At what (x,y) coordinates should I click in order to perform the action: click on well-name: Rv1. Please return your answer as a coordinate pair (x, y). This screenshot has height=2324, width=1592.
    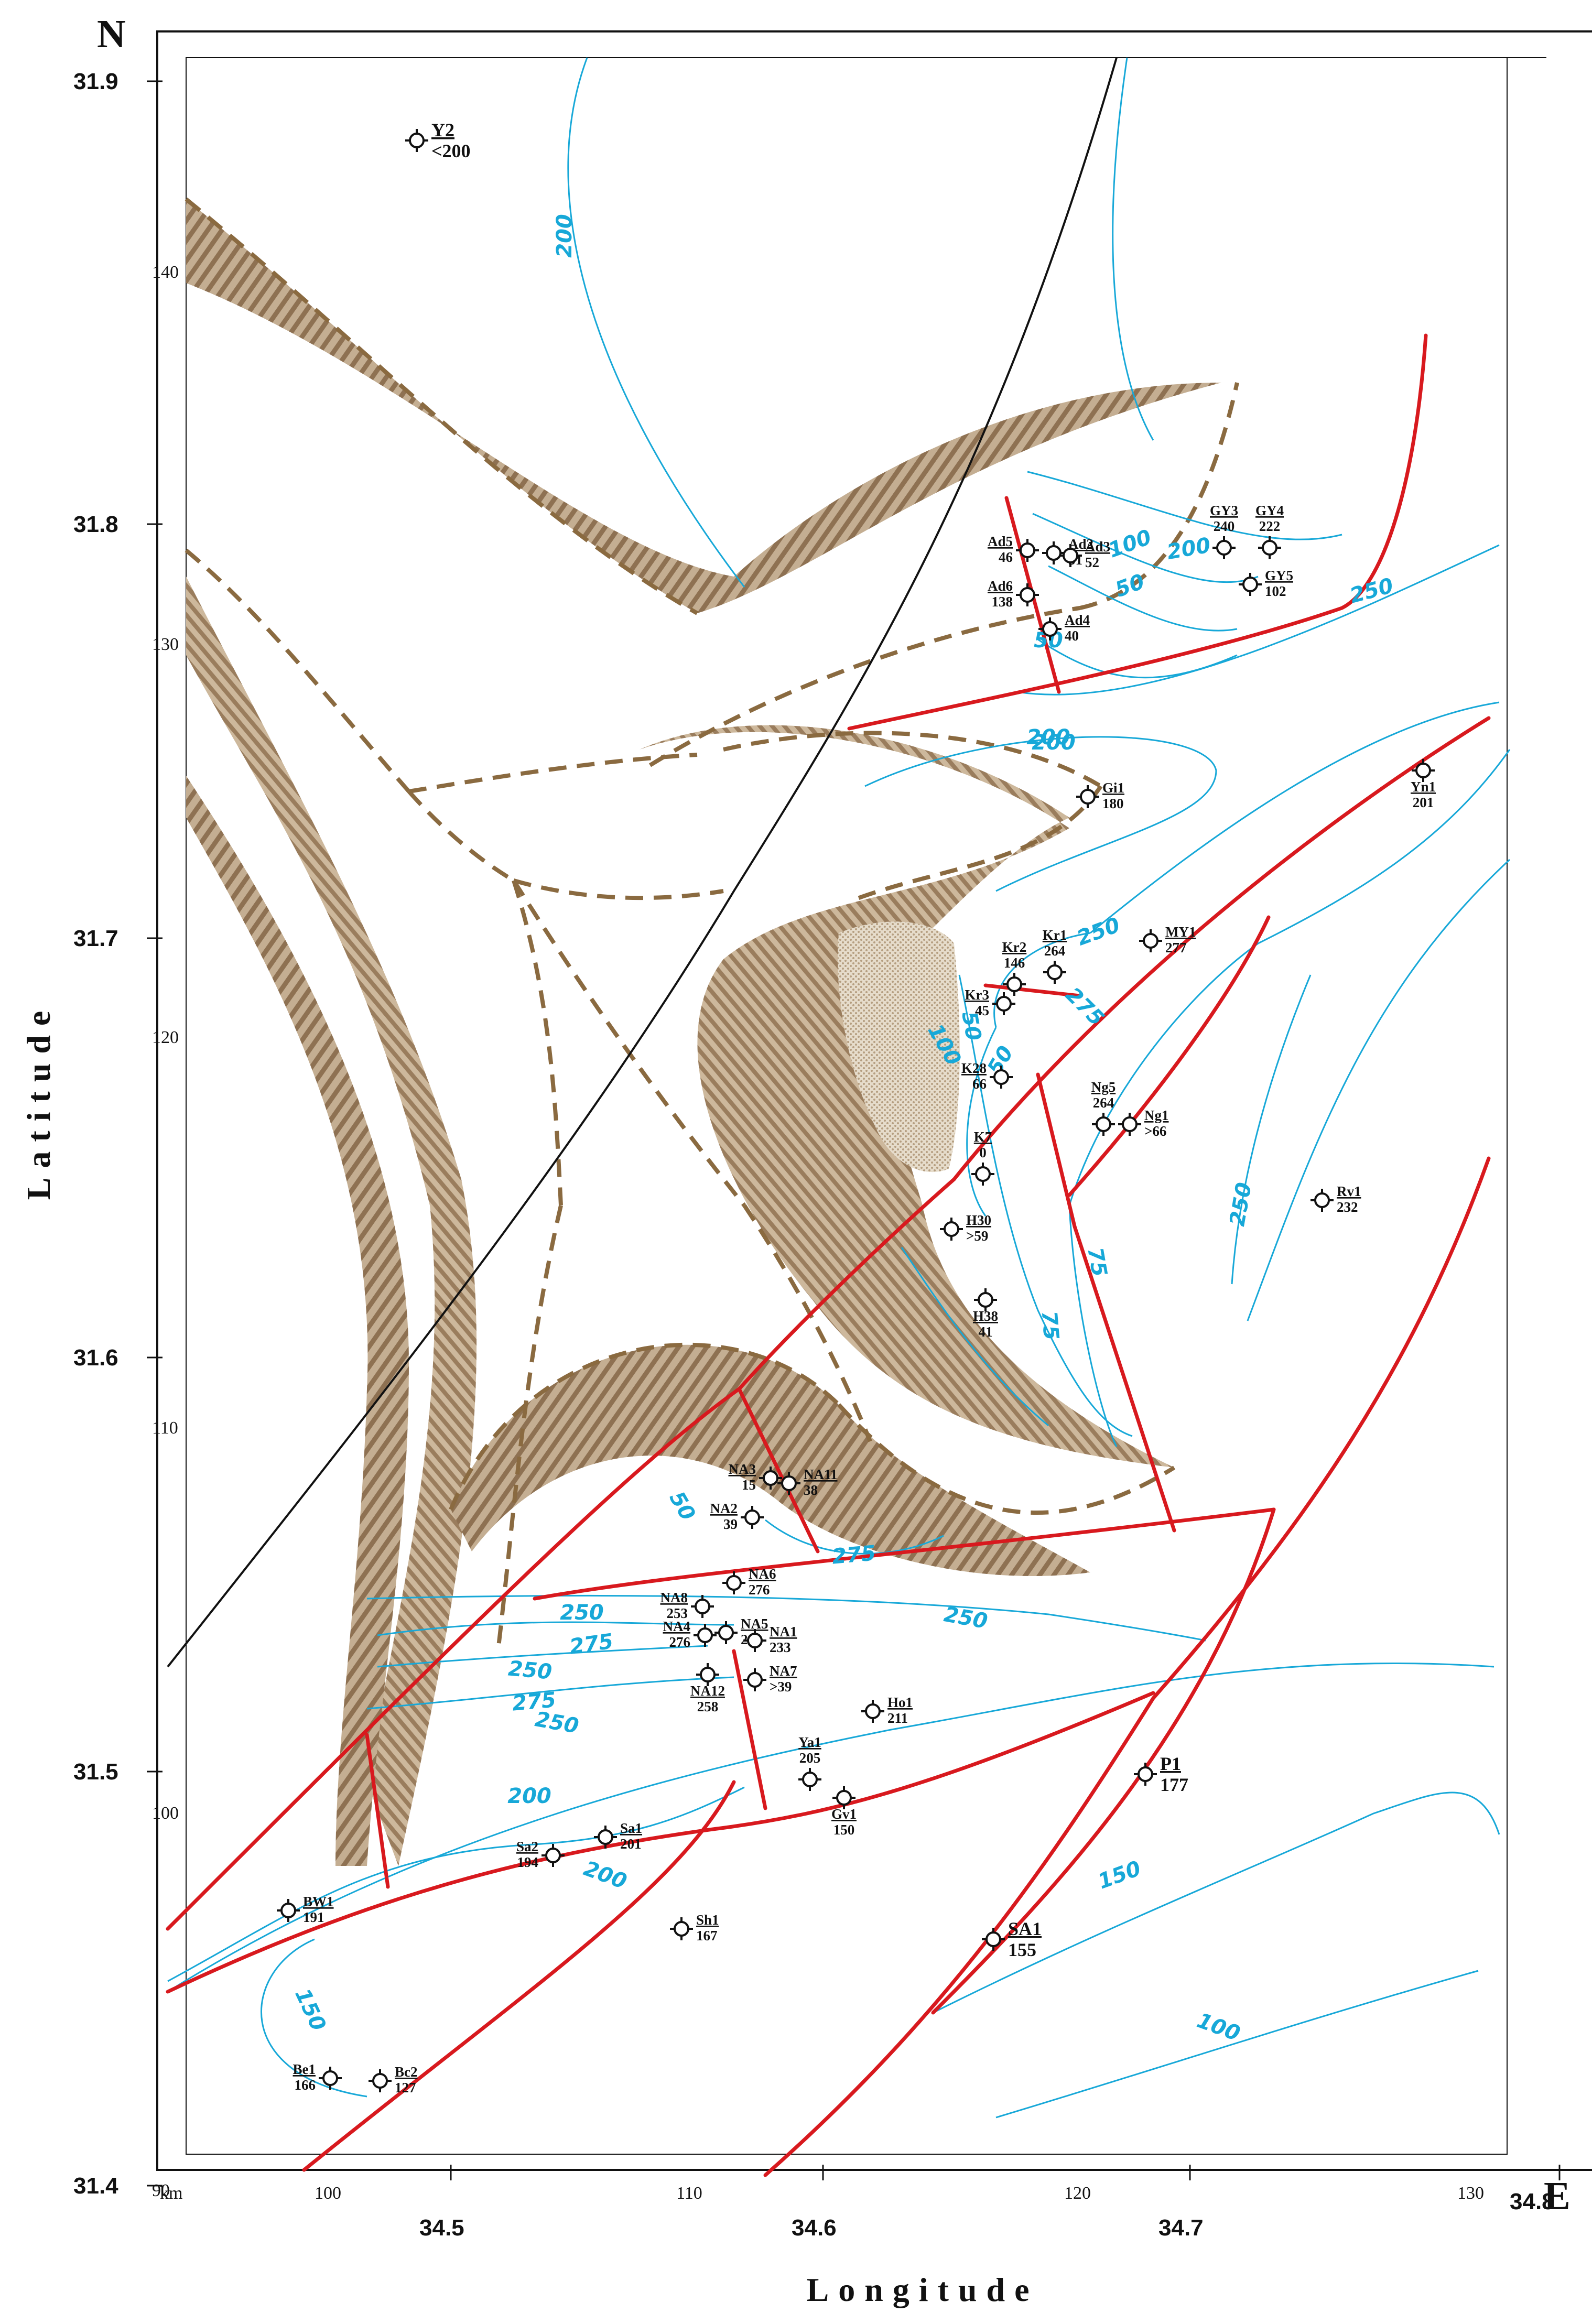
    Looking at the image, I should click on (1349, 1191).